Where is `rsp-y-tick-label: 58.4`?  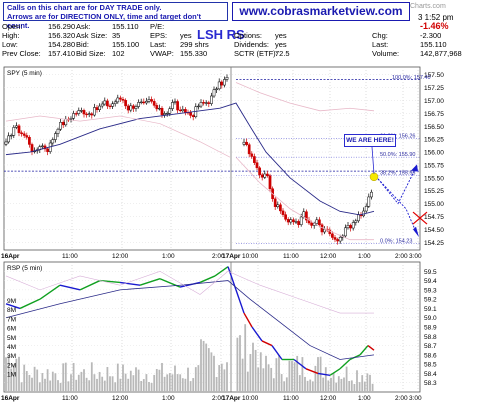
rsp-y-tick-label: 58.4 is located at coordinates (430, 374).